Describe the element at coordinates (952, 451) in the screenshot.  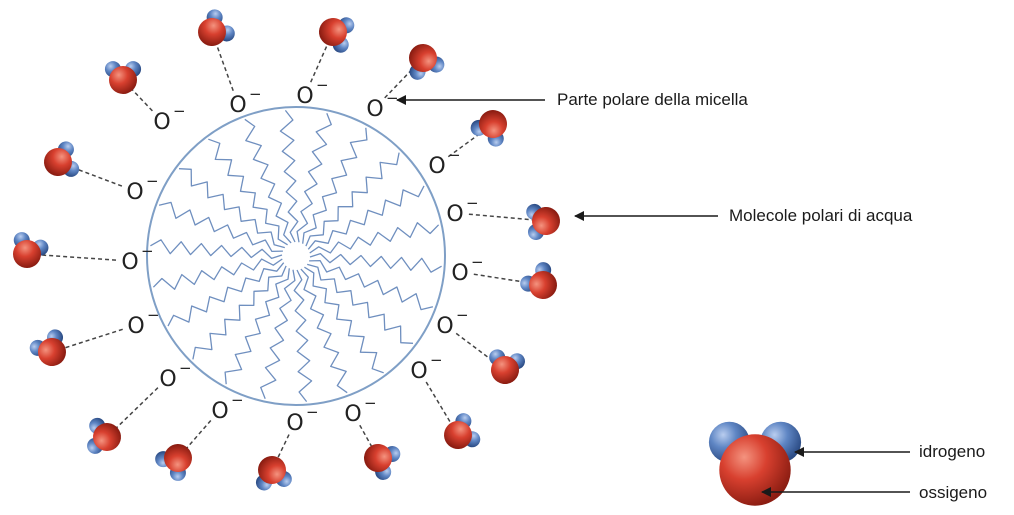
I see `label-hydrogen: idrogeno` at that location.